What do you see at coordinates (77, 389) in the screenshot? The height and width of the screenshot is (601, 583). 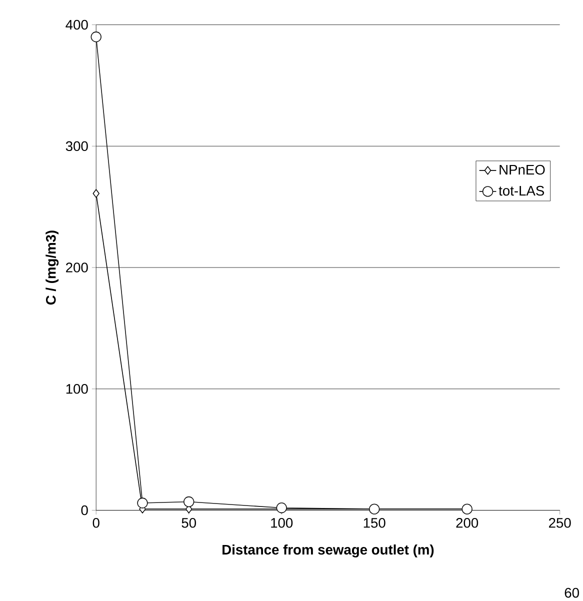 I see `y-tick-label: 100` at bounding box center [77, 389].